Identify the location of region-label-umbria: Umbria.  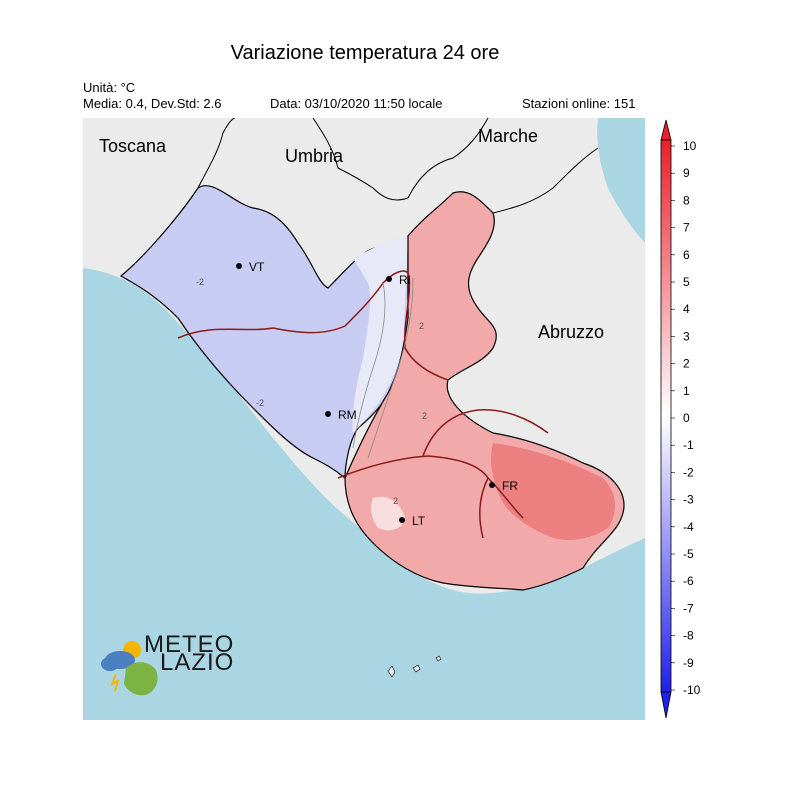
(314, 156).